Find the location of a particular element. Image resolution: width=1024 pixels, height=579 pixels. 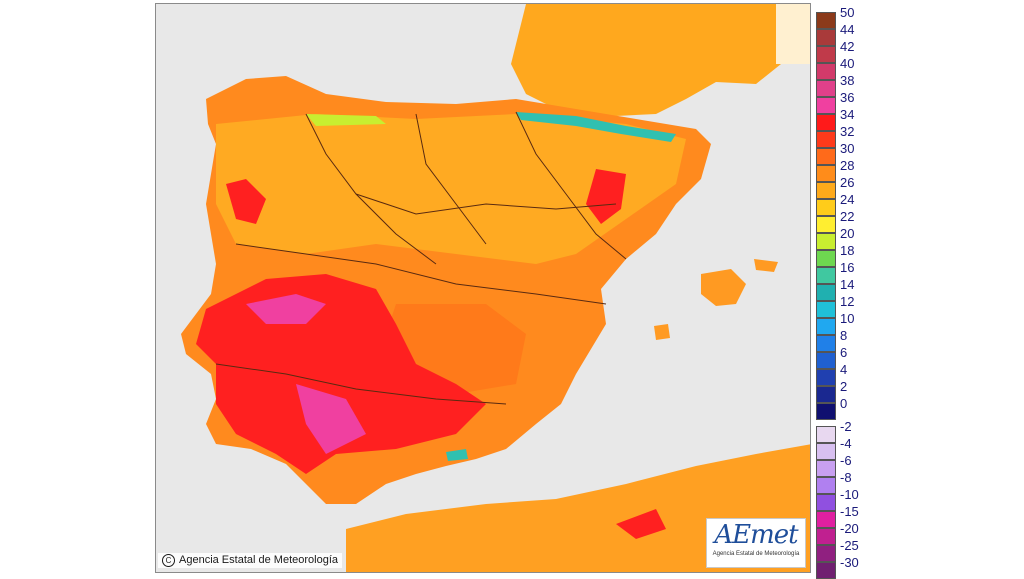

copyright-icon: C is located at coordinates (168, 560).